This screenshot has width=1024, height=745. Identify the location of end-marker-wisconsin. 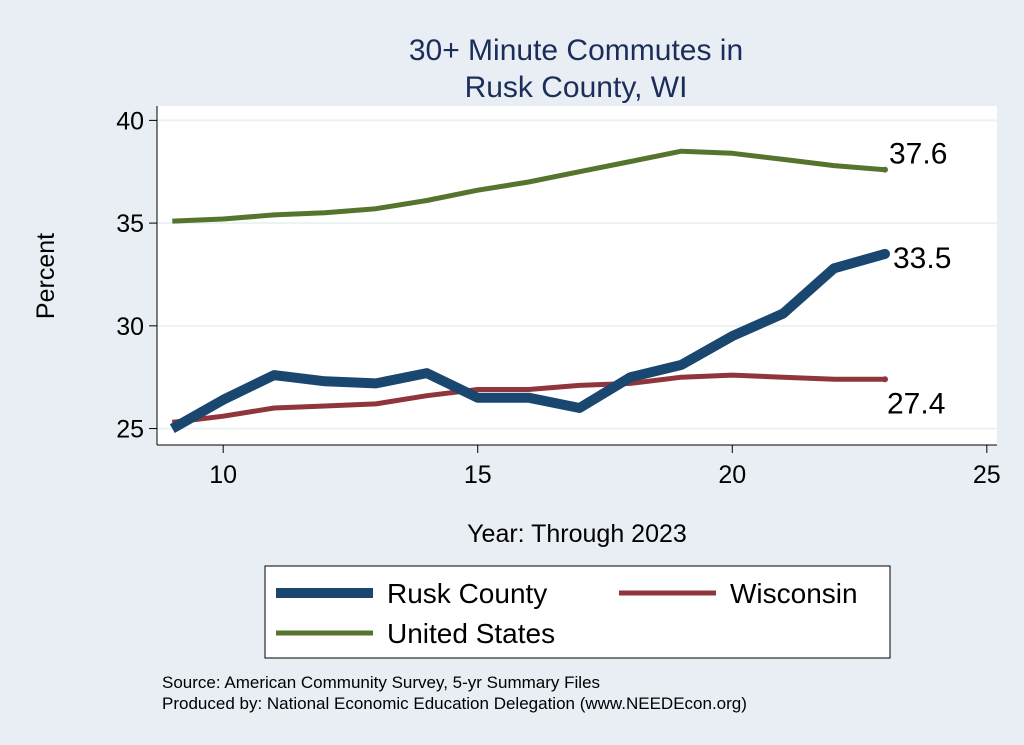
(885, 379).